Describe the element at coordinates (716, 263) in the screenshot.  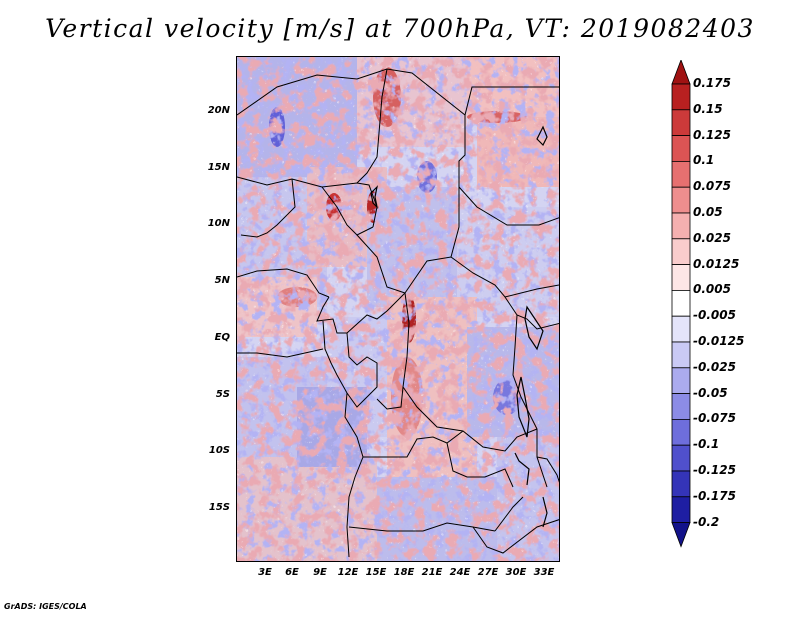
I see `colorbar-label: 0.0125` at that location.